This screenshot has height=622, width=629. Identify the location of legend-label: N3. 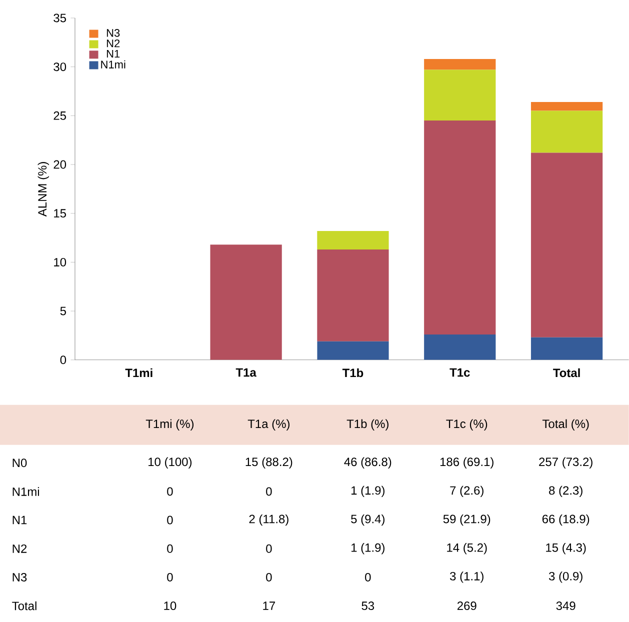
(113, 33).